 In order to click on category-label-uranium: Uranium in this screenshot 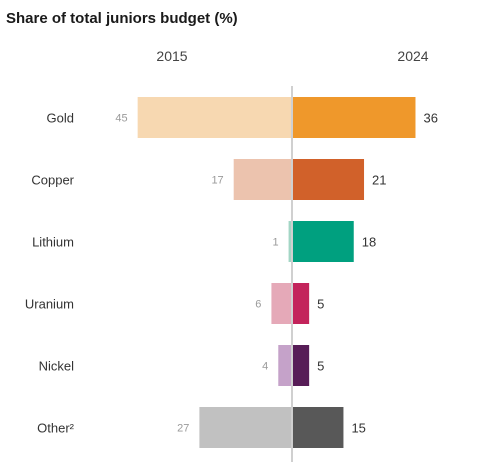, I will do `click(49, 304)`.